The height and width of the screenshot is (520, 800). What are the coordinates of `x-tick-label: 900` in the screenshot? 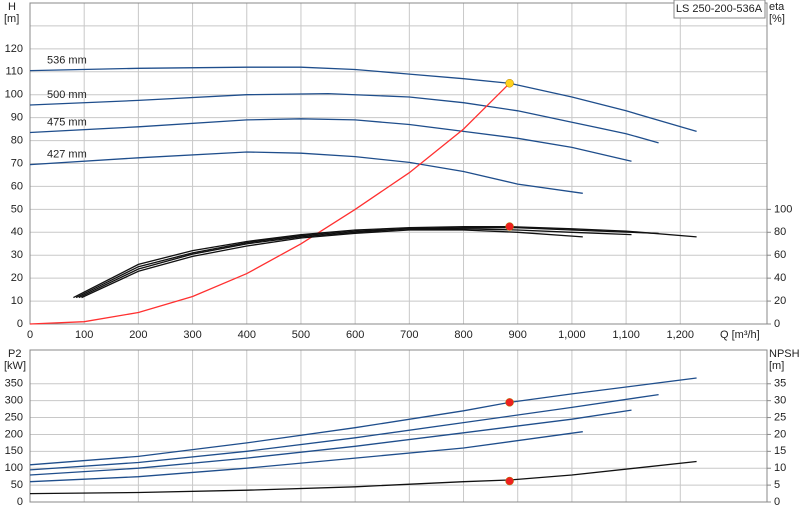 It's located at (518, 335).